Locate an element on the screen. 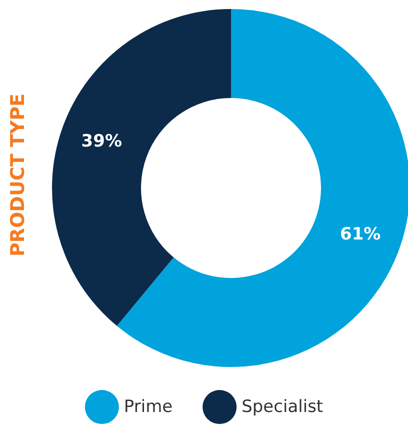 This screenshot has width=408, height=431. data-label: 39% is located at coordinates (101, 141).